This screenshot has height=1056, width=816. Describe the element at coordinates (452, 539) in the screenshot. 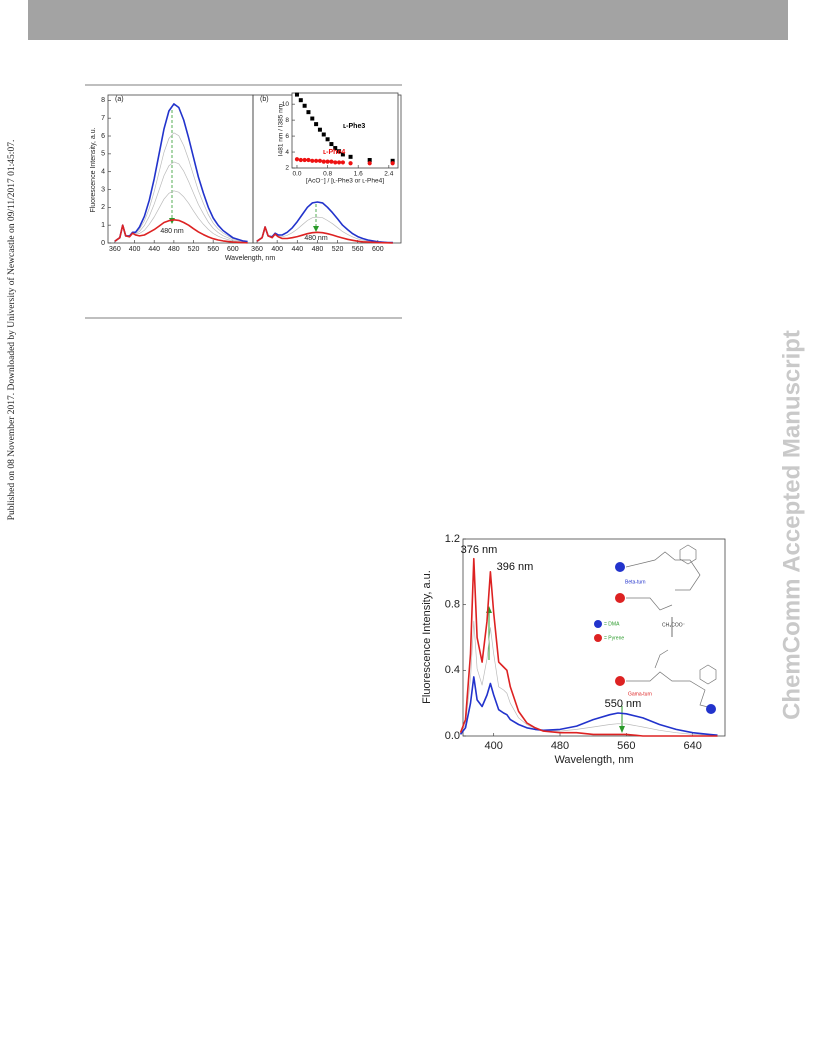

I see `y-tick-label: 1.2` at that location.